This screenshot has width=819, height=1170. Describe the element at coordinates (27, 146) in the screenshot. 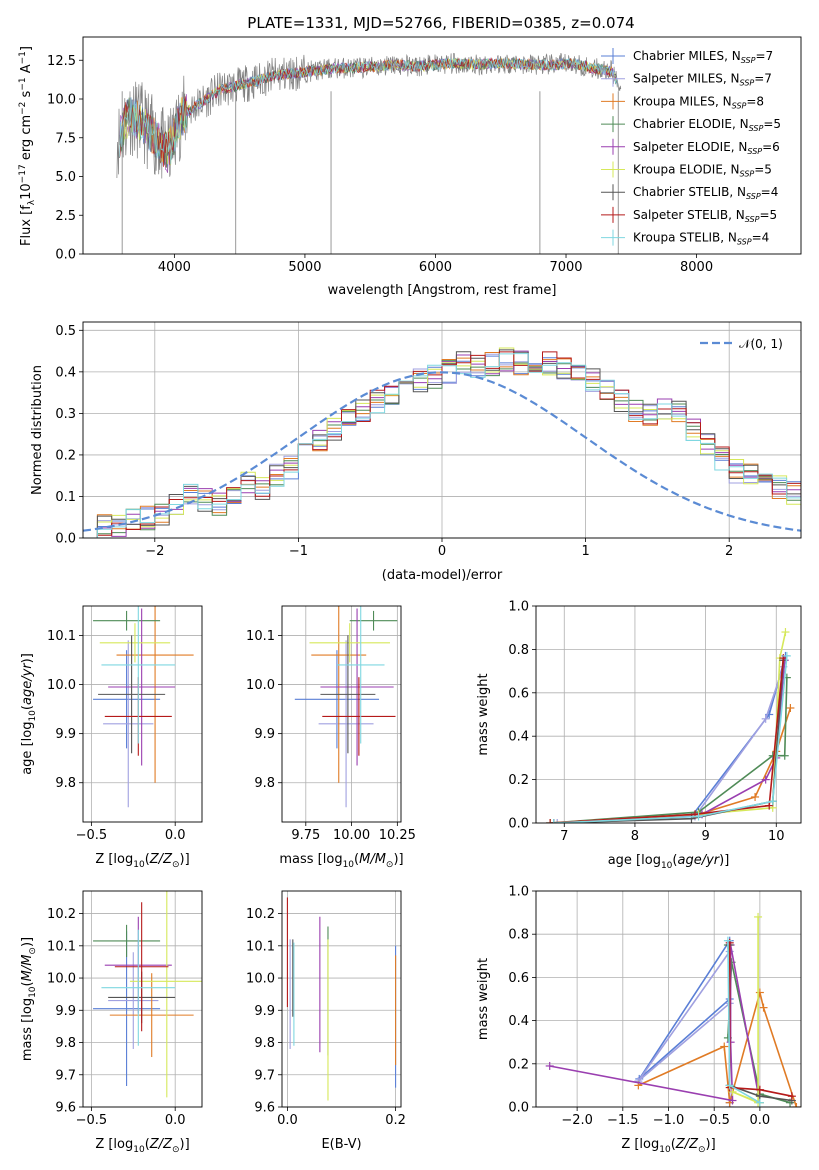

I see `spectrum-ylabel: Flux [fλ10−17 erg cm−2 s−1 A−1]` at that location.